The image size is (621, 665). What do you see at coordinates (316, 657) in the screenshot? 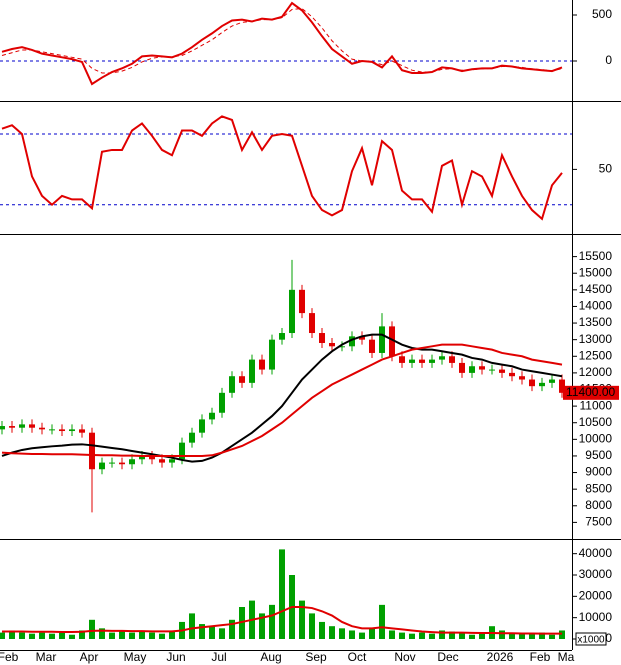
I see `x-tick-label: Sep` at bounding box center [316, 657].